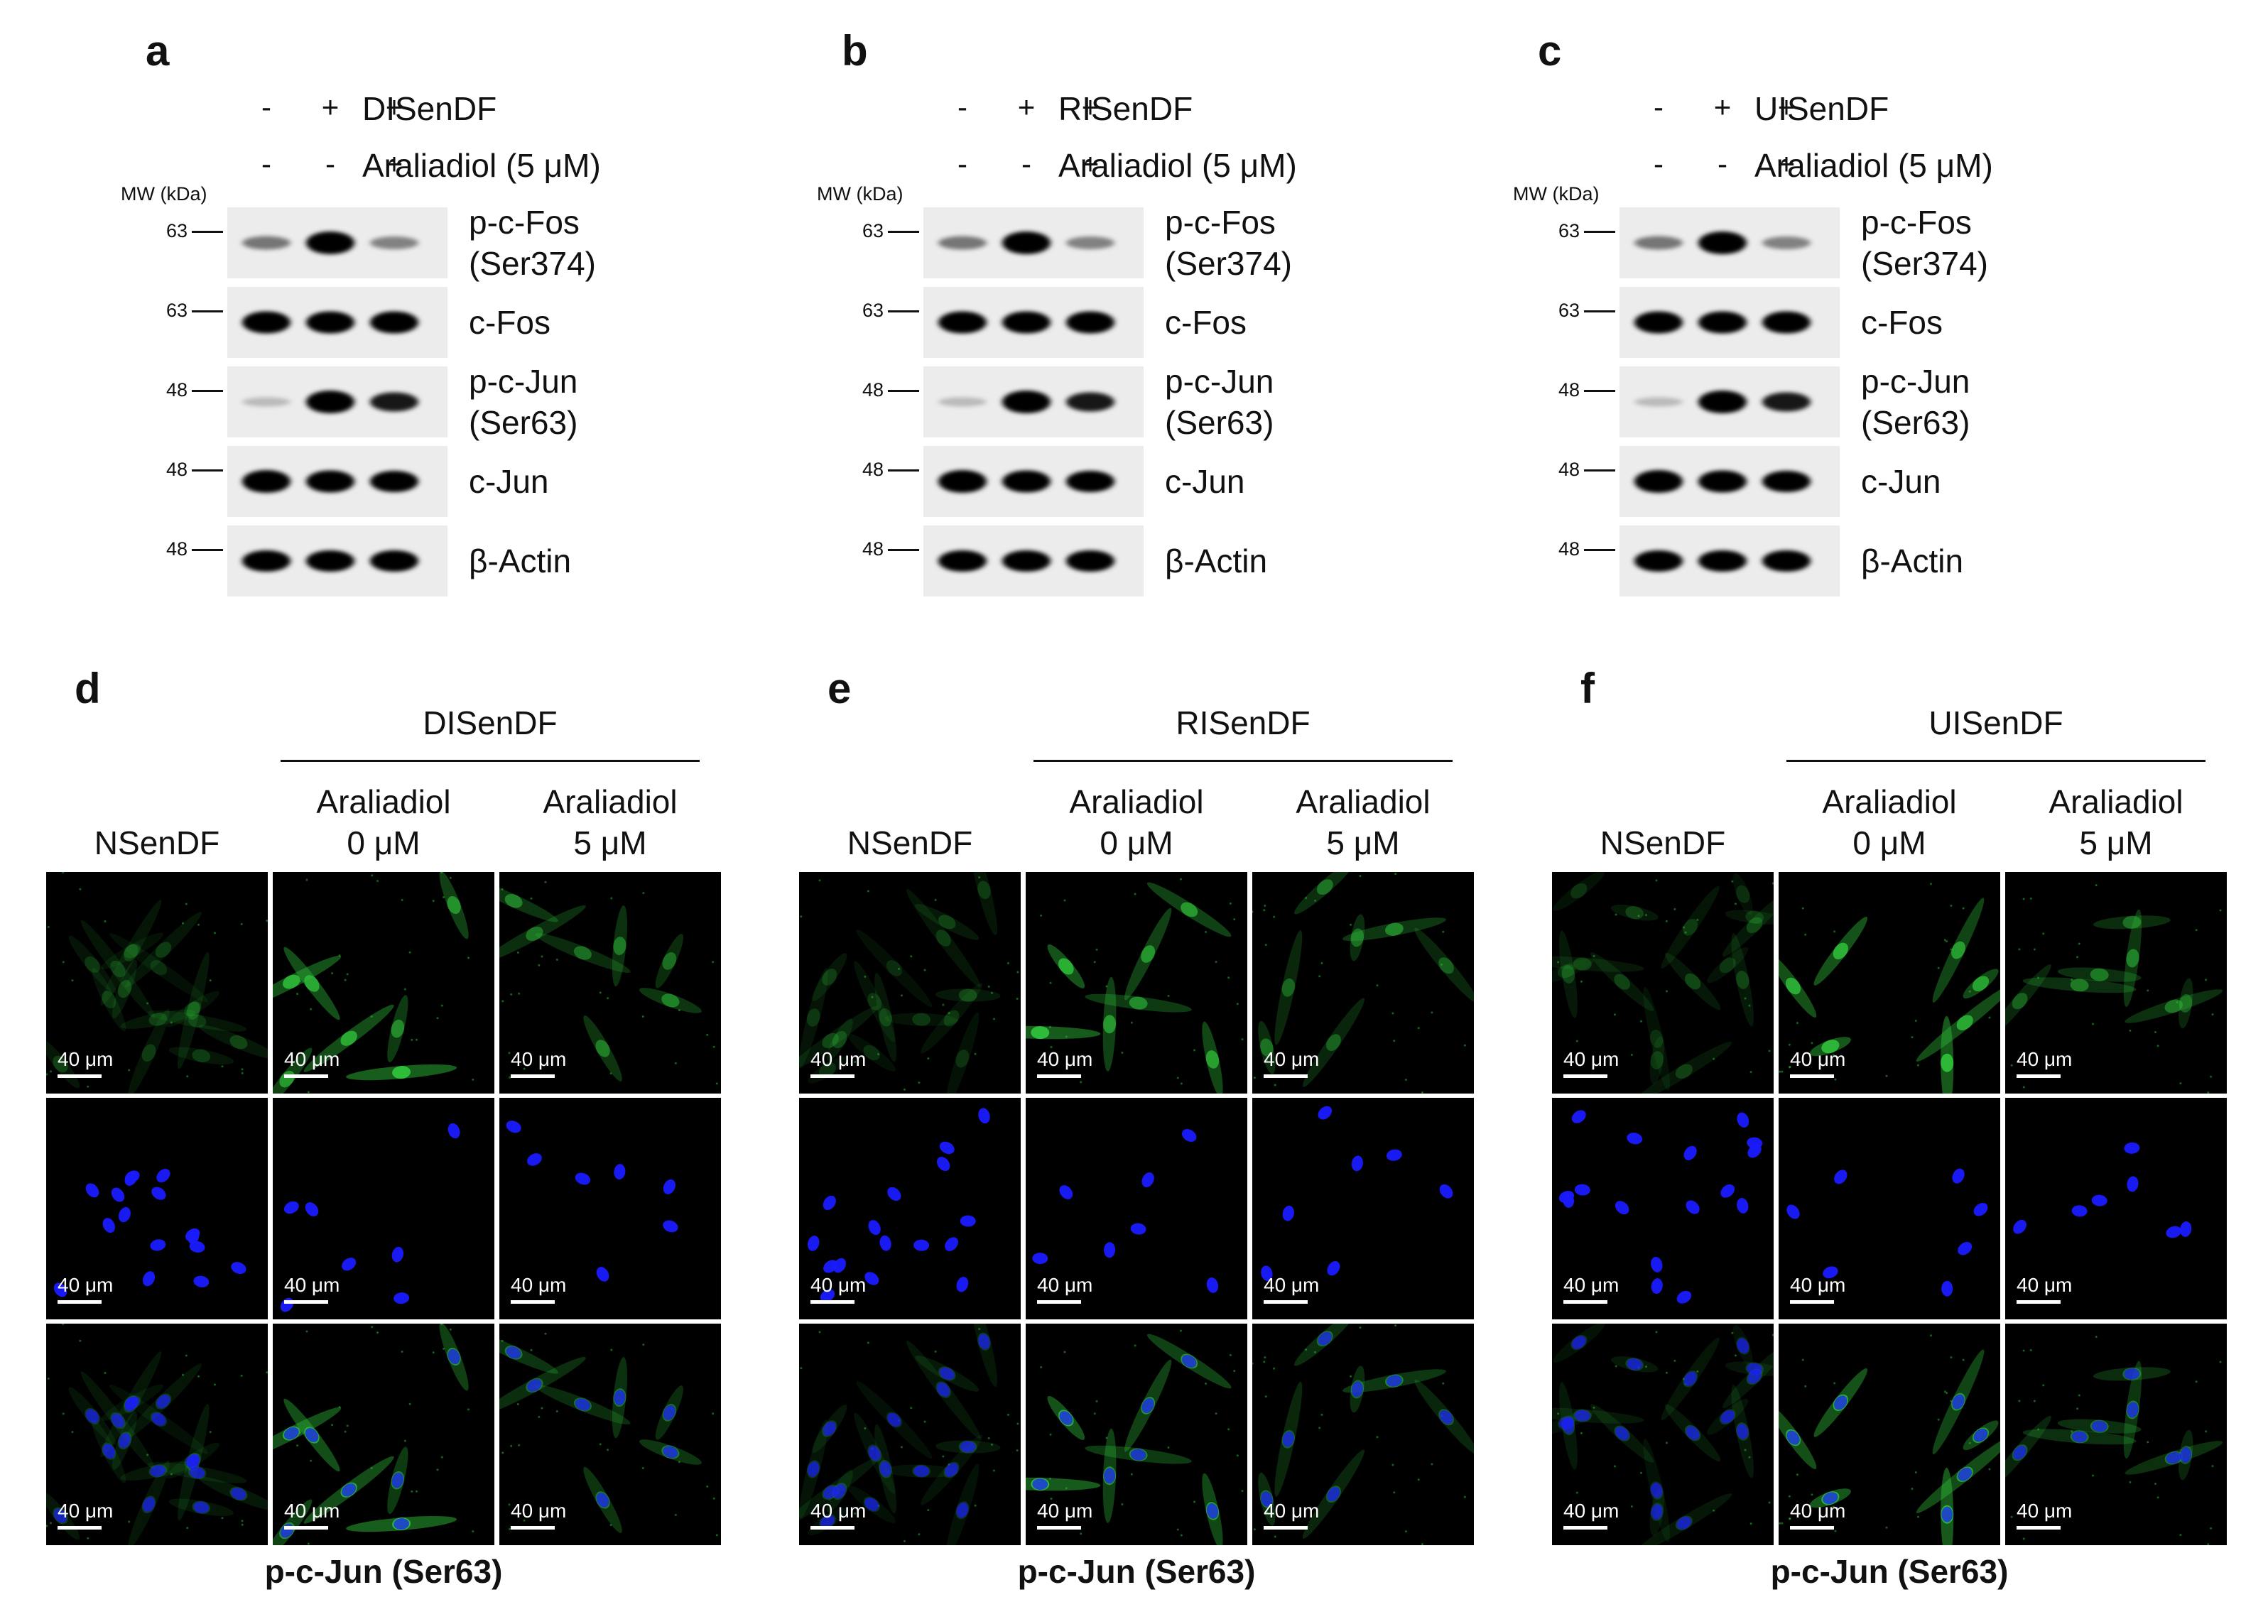  I want to click on micrograph-blue-dose5: 40 μm, so click(610, 1208).